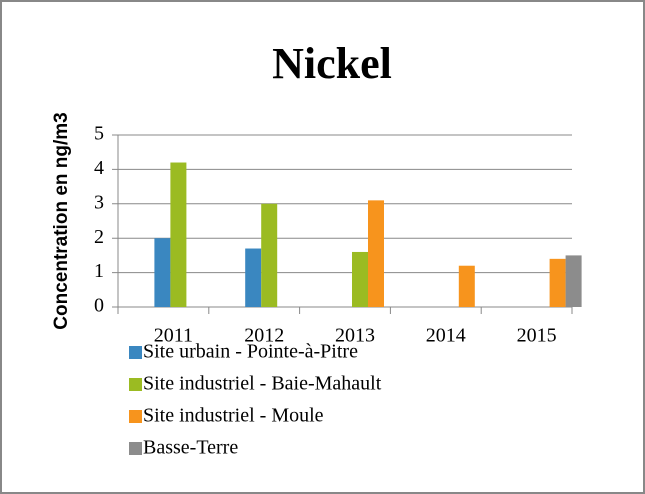 The width and height of the screenshot is (645, 494). Describe the element at coordinates (190, 448) in the screenshot. I see `legend-label: Basse-Terre` at that location.